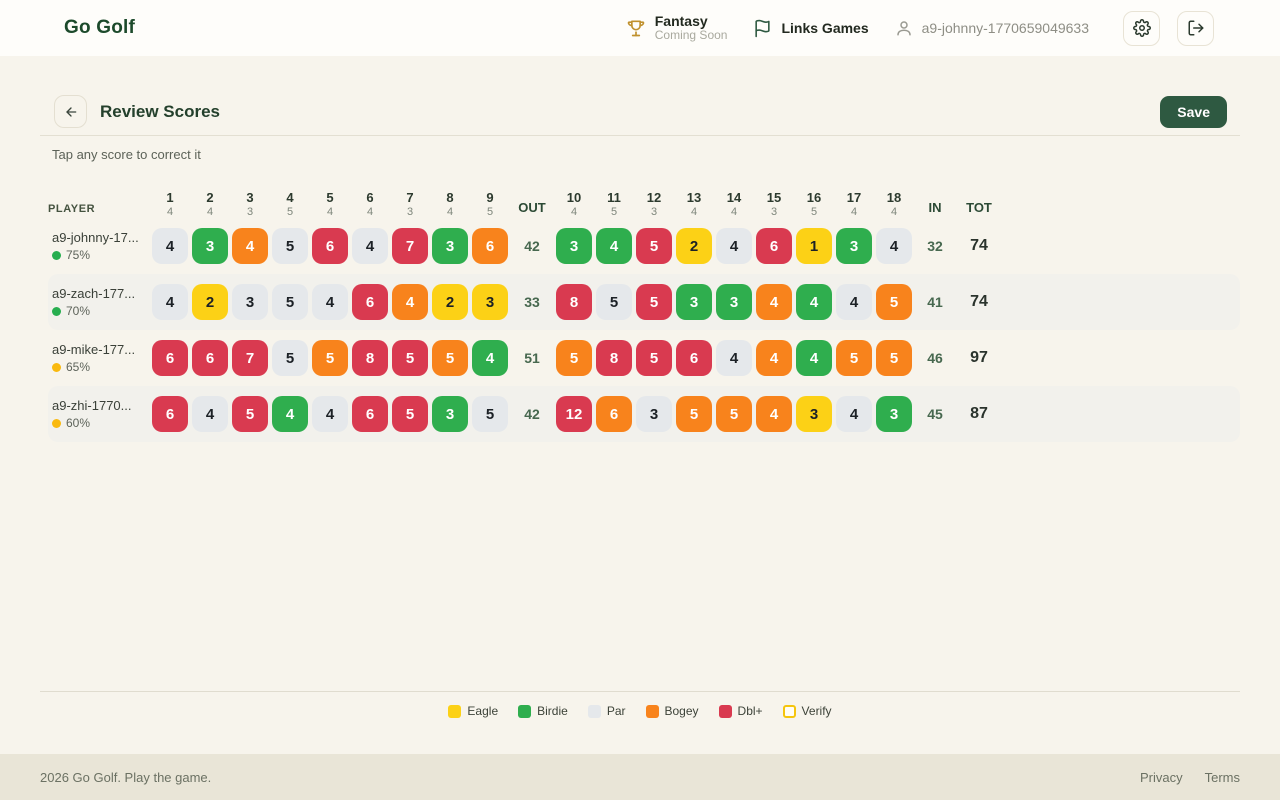 The width and height of the screenshot is (1280, 800). I want to click on hole-par: 3, so click(250, 212).